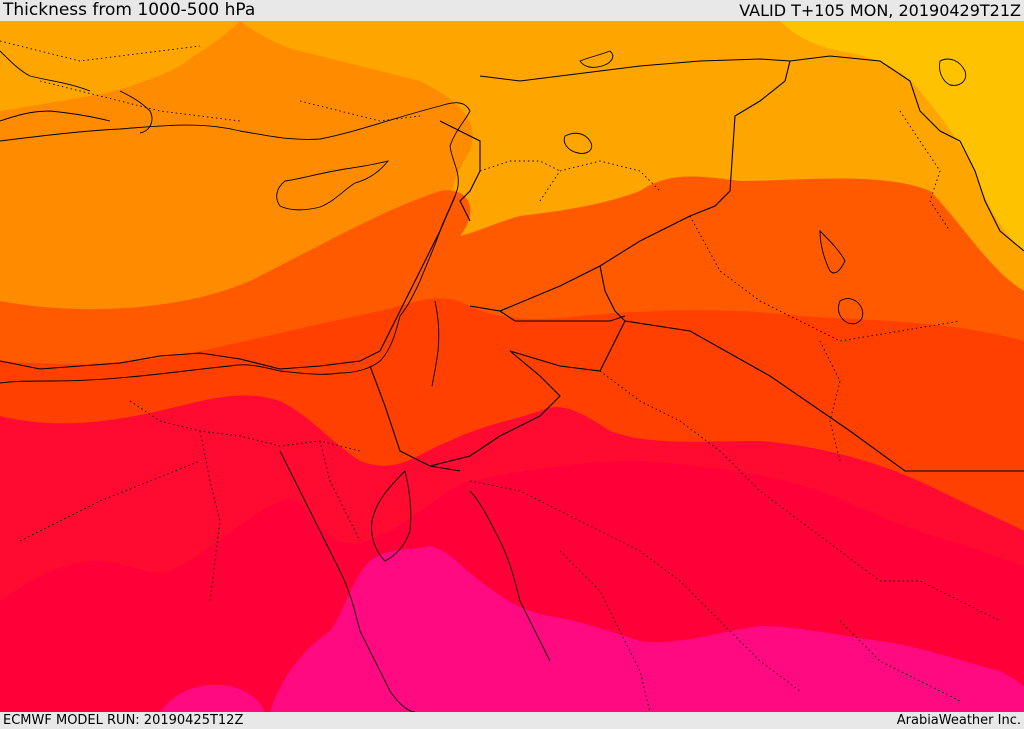 The width and height of the screenshot is (1024, 729). What do you see at coordinates (120, 66) in the screenshot?
I see `band-light-orange-west` at bounding box center [120, 66].